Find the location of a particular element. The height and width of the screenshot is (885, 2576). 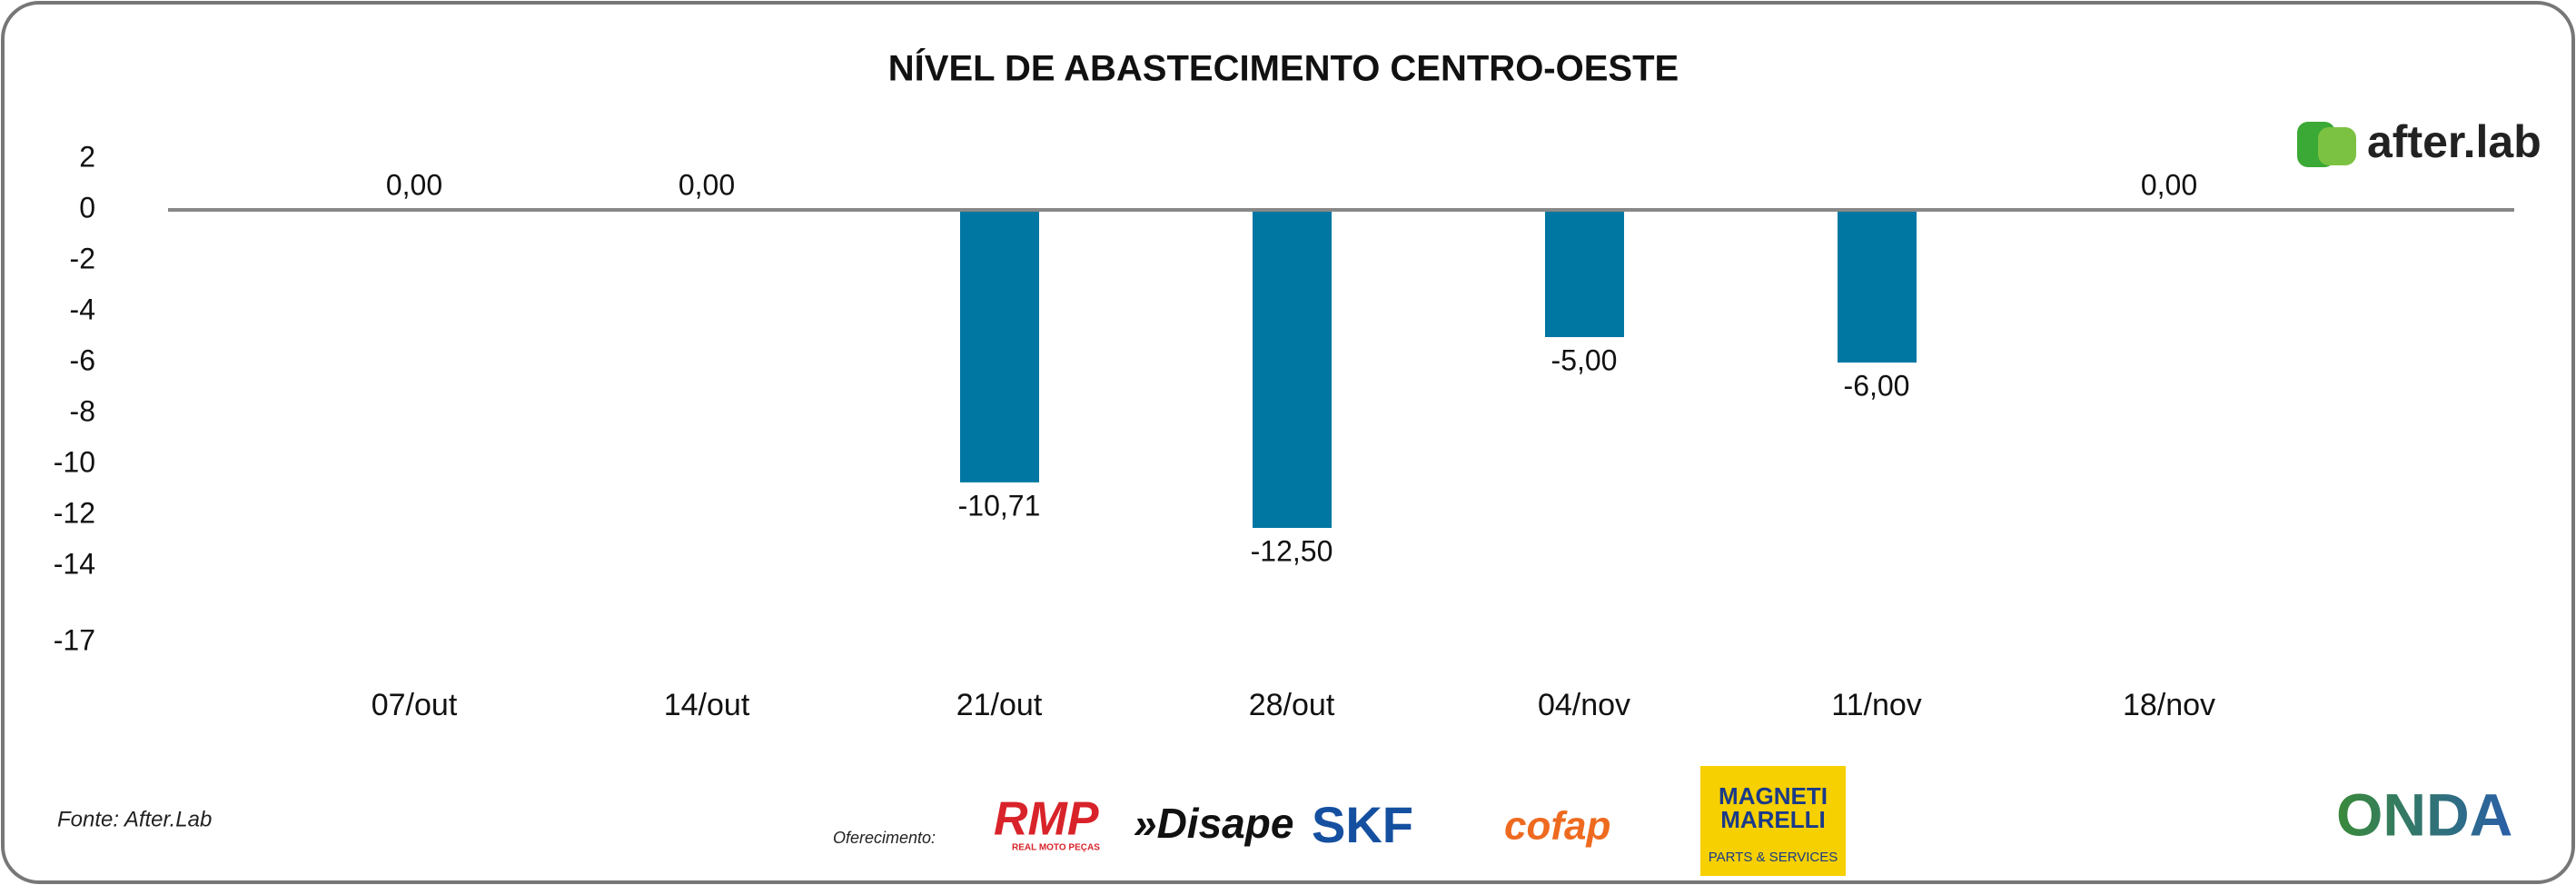

x-tick-label: 11/nov is located at coordinates (1876, 705).